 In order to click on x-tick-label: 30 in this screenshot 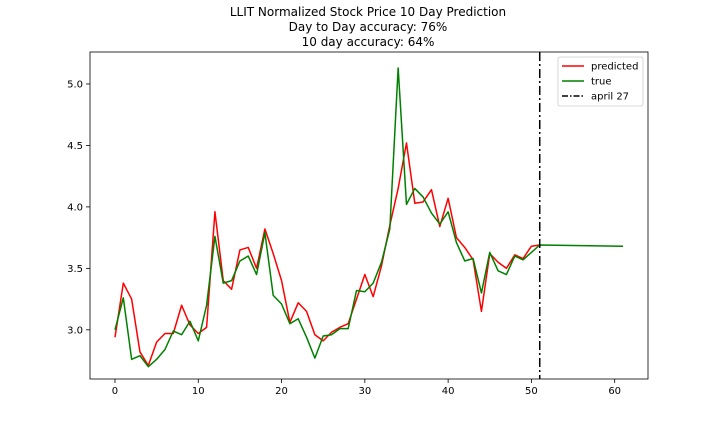, I will do `click(364, 391)`.